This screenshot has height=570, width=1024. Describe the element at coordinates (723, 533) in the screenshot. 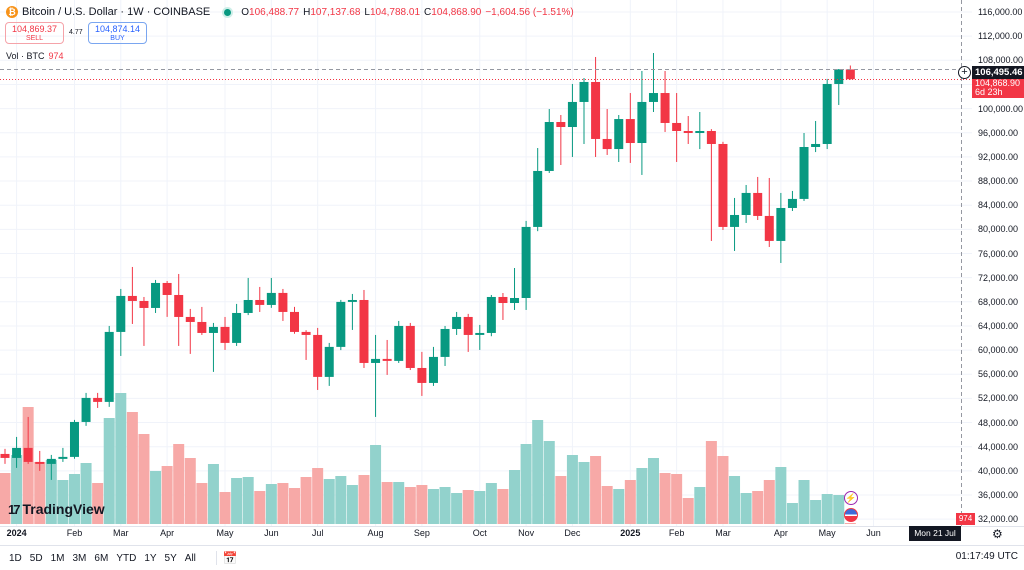

I see `time-axis-label: Mar` at that location.